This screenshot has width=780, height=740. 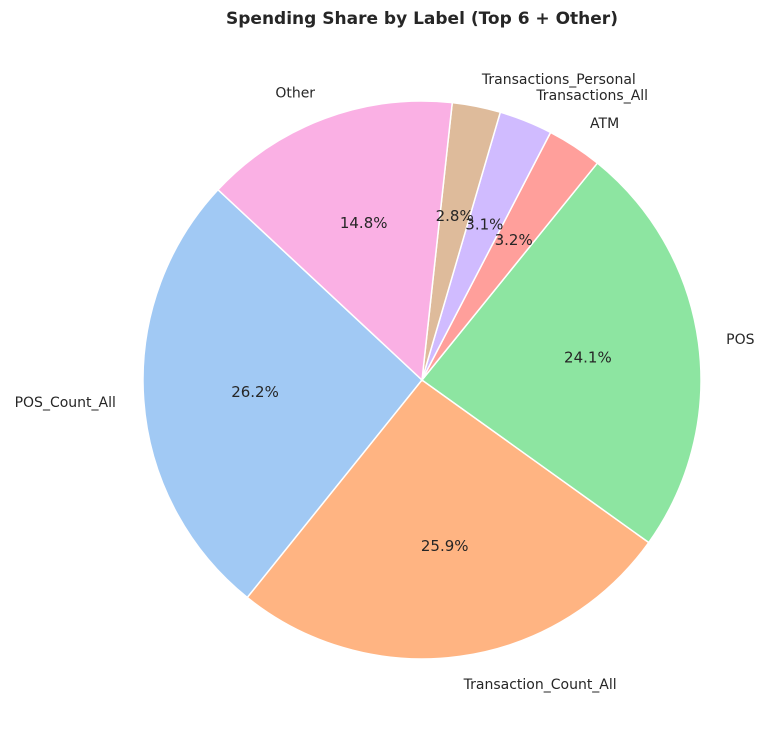 What do you see at coordinates (484, 225) in the screenshot?
I see `pct-label-transactions-all: 3.1%` at bounding box center [484, 225].